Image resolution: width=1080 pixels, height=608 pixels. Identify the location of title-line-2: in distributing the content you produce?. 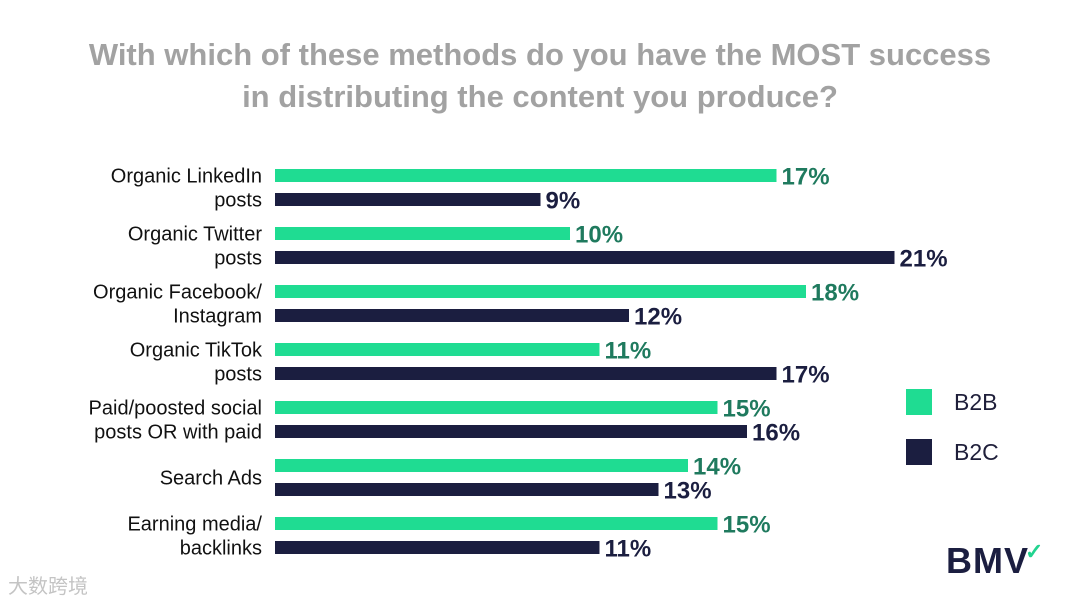
(540, 96).